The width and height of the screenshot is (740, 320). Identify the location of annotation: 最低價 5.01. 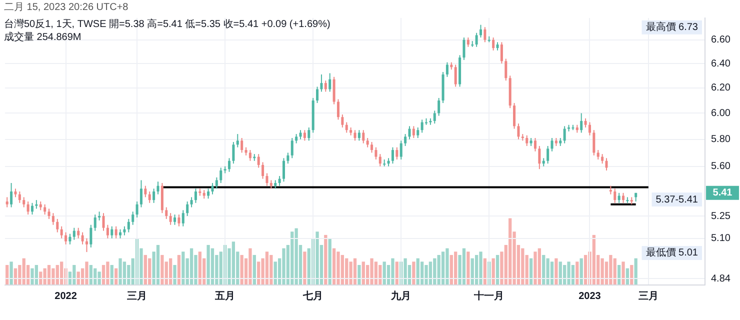
(672, 253).